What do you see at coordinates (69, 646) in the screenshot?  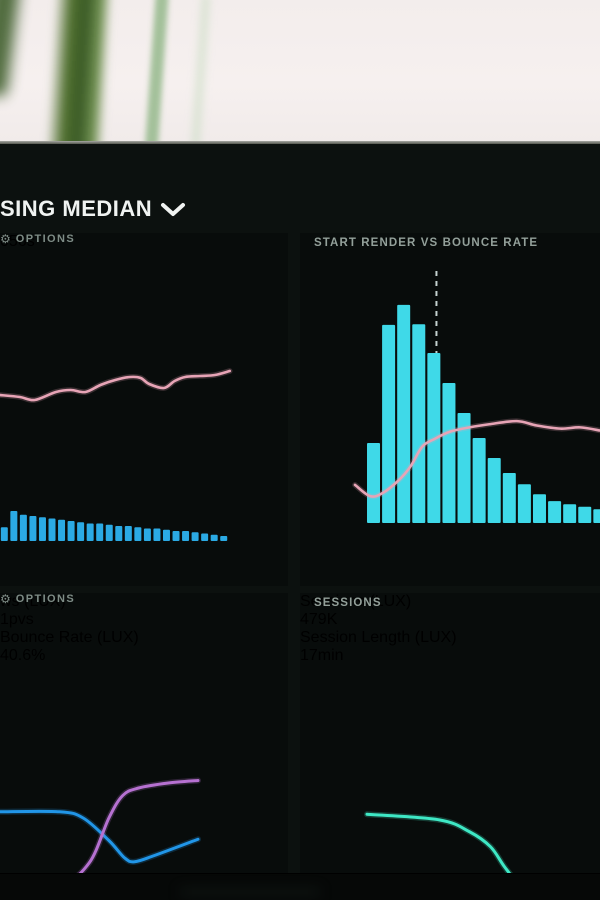 I see `bounce-rate-stat: Bounce Rate (LUX) 40.6%` at bounding box center [69, 646].